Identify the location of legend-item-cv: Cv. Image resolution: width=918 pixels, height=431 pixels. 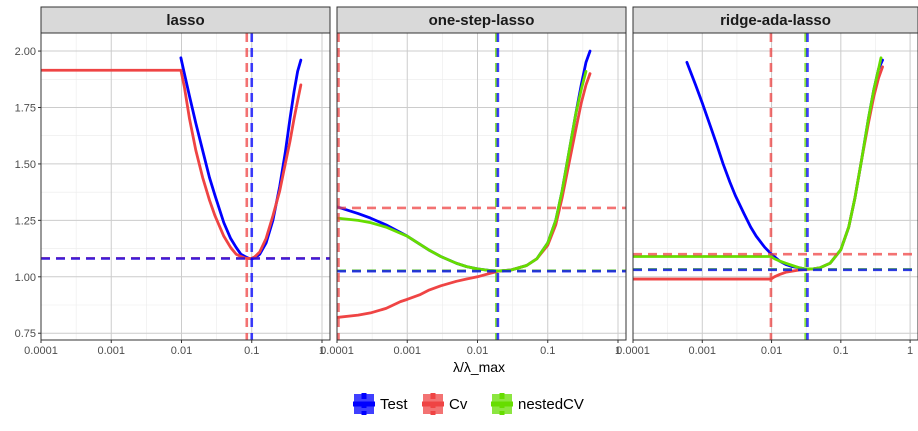
(445, 404).